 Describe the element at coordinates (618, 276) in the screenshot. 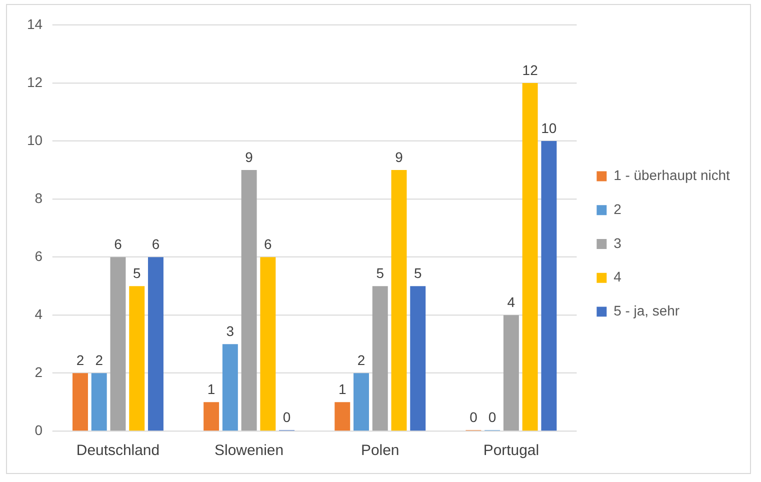

I see `legend-label: 4` at that location.